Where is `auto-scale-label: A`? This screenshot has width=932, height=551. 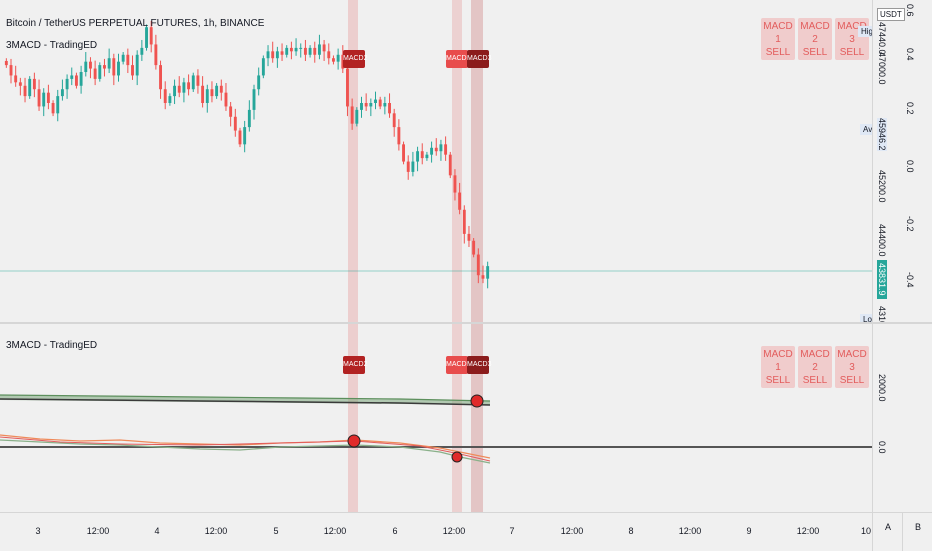 auto-scale-label: A is located at coordinates (887, 527).